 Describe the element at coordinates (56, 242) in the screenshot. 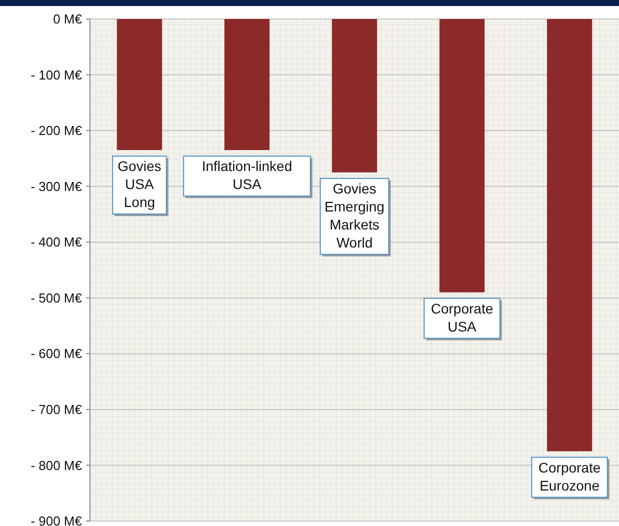

I see `y-tick-label: - 400 M€` at that location.